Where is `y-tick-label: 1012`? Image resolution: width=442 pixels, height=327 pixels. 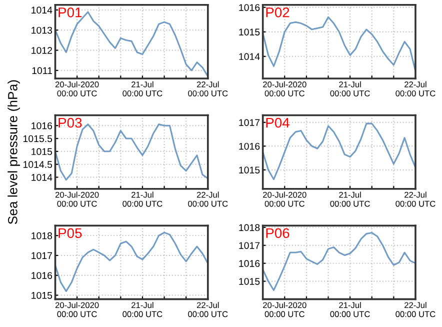 y-tick-label: 1012 is located at coordinates (42, 50).